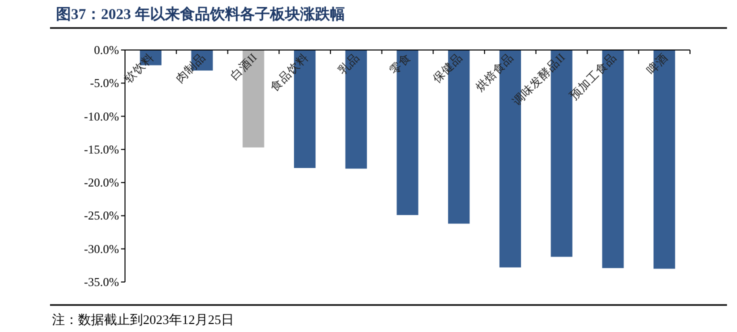 The height and width of the screenshot is (332, 737). What do you see at coordinates (191, 68) in the screenshot?
I see `x-tick-label: 肉制品` at bounding box center [191, 68].